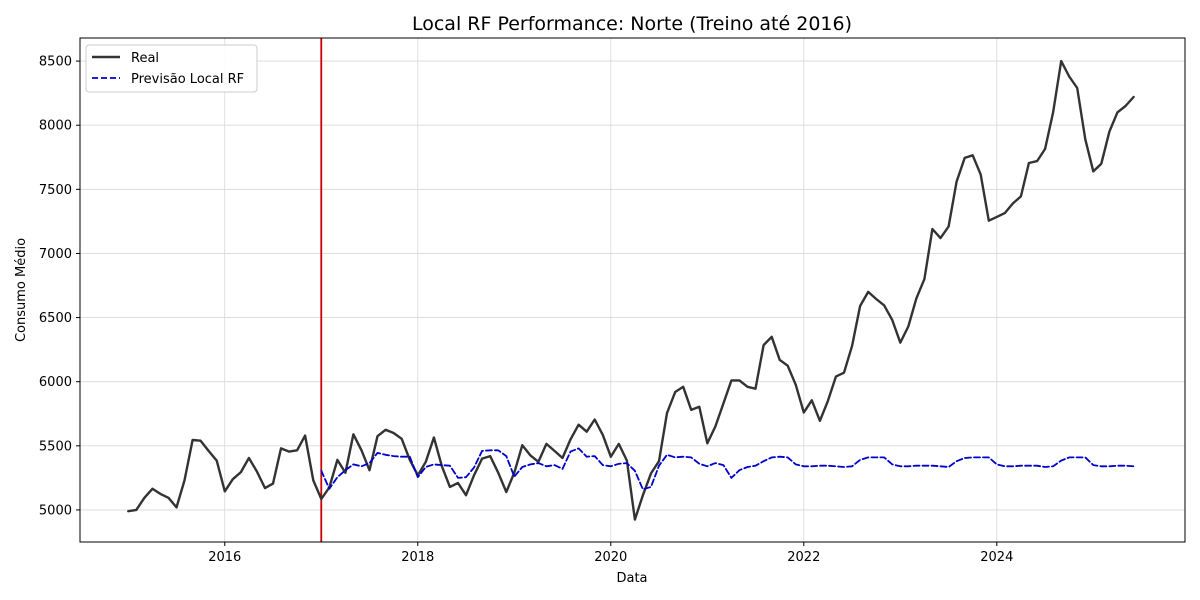 The width and height of the screenshot is (1200, 600). Describe the element at coordinates (610, 557) in the screenshot. I see `x-tick-label: 2020` at that location.